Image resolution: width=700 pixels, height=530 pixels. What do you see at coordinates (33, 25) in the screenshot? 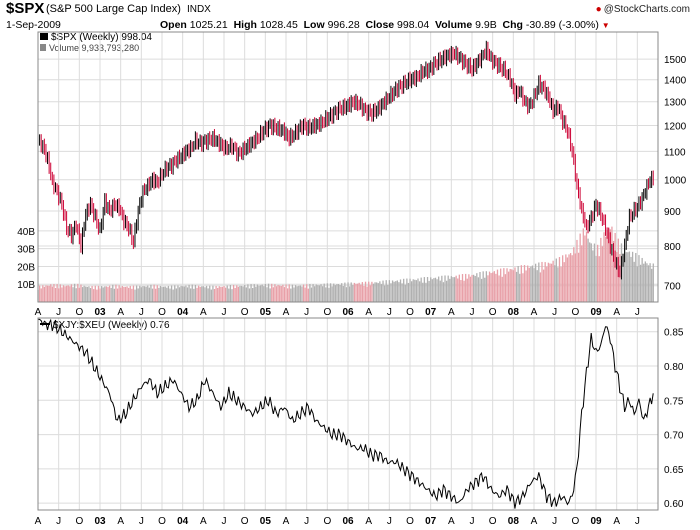
I see `quote-date: 1-Sep-2009` at bounding box center [33, 25].